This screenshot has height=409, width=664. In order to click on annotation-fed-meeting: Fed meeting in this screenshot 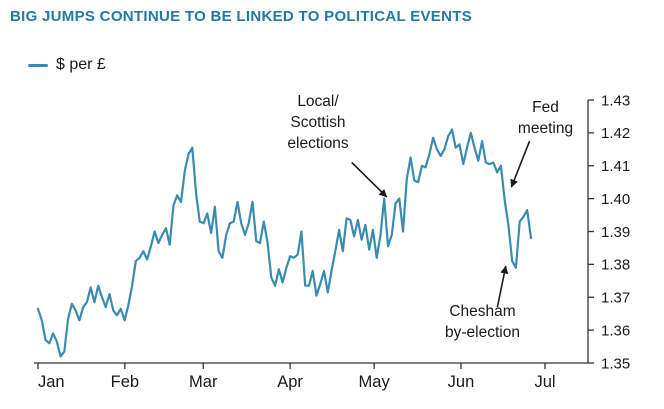, I will do `click(545, 118)`.